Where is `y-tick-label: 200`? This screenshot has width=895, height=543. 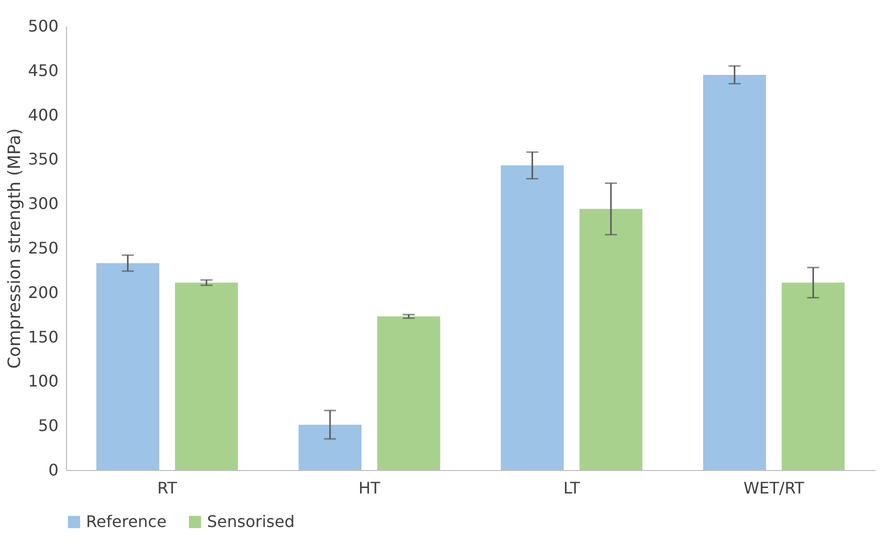
y-tick-label: 200 is located at coordinates (43, 292).